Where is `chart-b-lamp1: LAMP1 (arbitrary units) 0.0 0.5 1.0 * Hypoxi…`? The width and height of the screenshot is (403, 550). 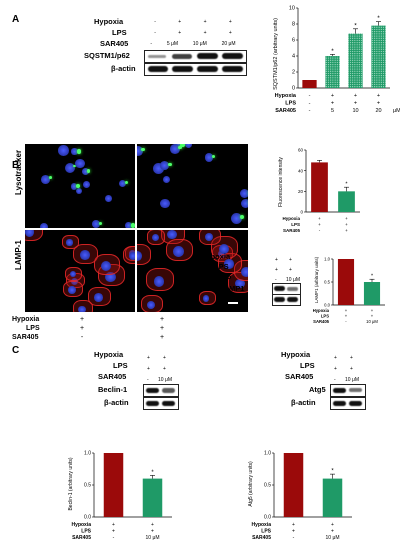 chart-b-lamp1: LAMP1 (arbitrary units) 0.0 0.5 1.0 * Hypoxi… is located at coordinates (349, 290).